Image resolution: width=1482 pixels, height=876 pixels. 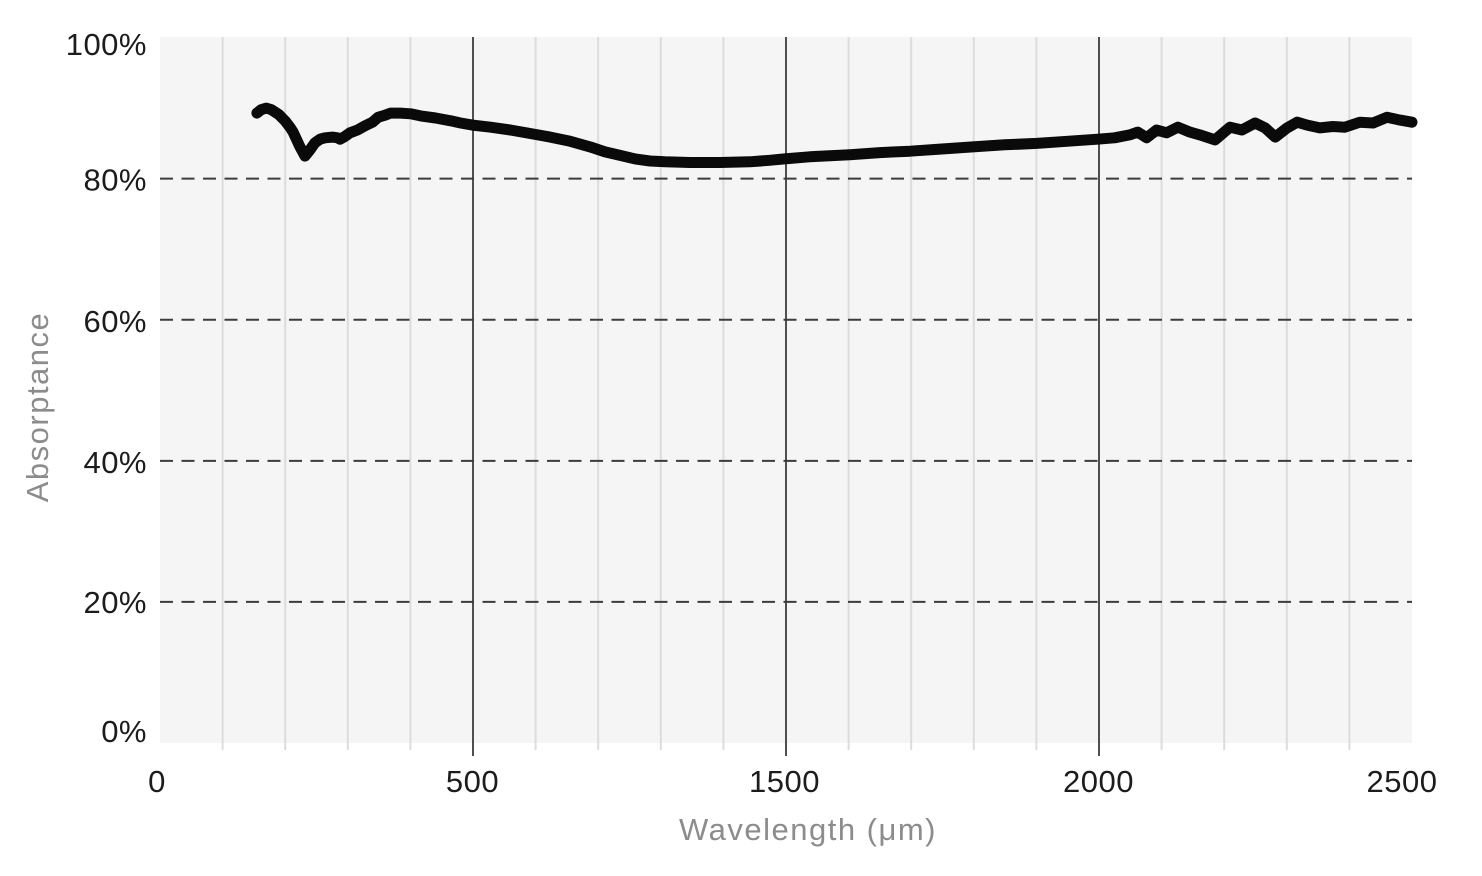 What do you see at coordinates (115, 462) in the screenshot?
I see `y-tick-label: 40%` at bounding box center [115, 462].